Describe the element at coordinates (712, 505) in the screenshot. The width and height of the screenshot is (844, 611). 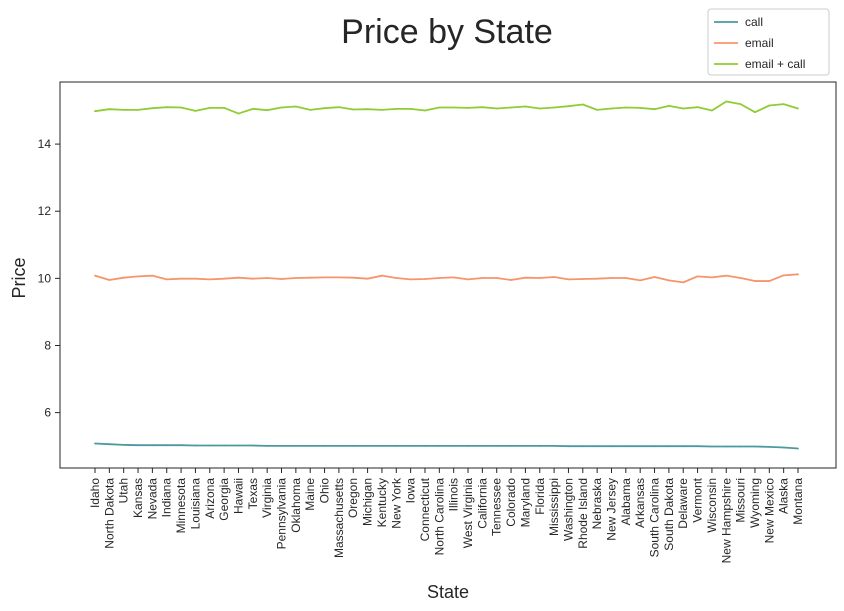
I see `x-tick-label: Wisconsin` at that location.